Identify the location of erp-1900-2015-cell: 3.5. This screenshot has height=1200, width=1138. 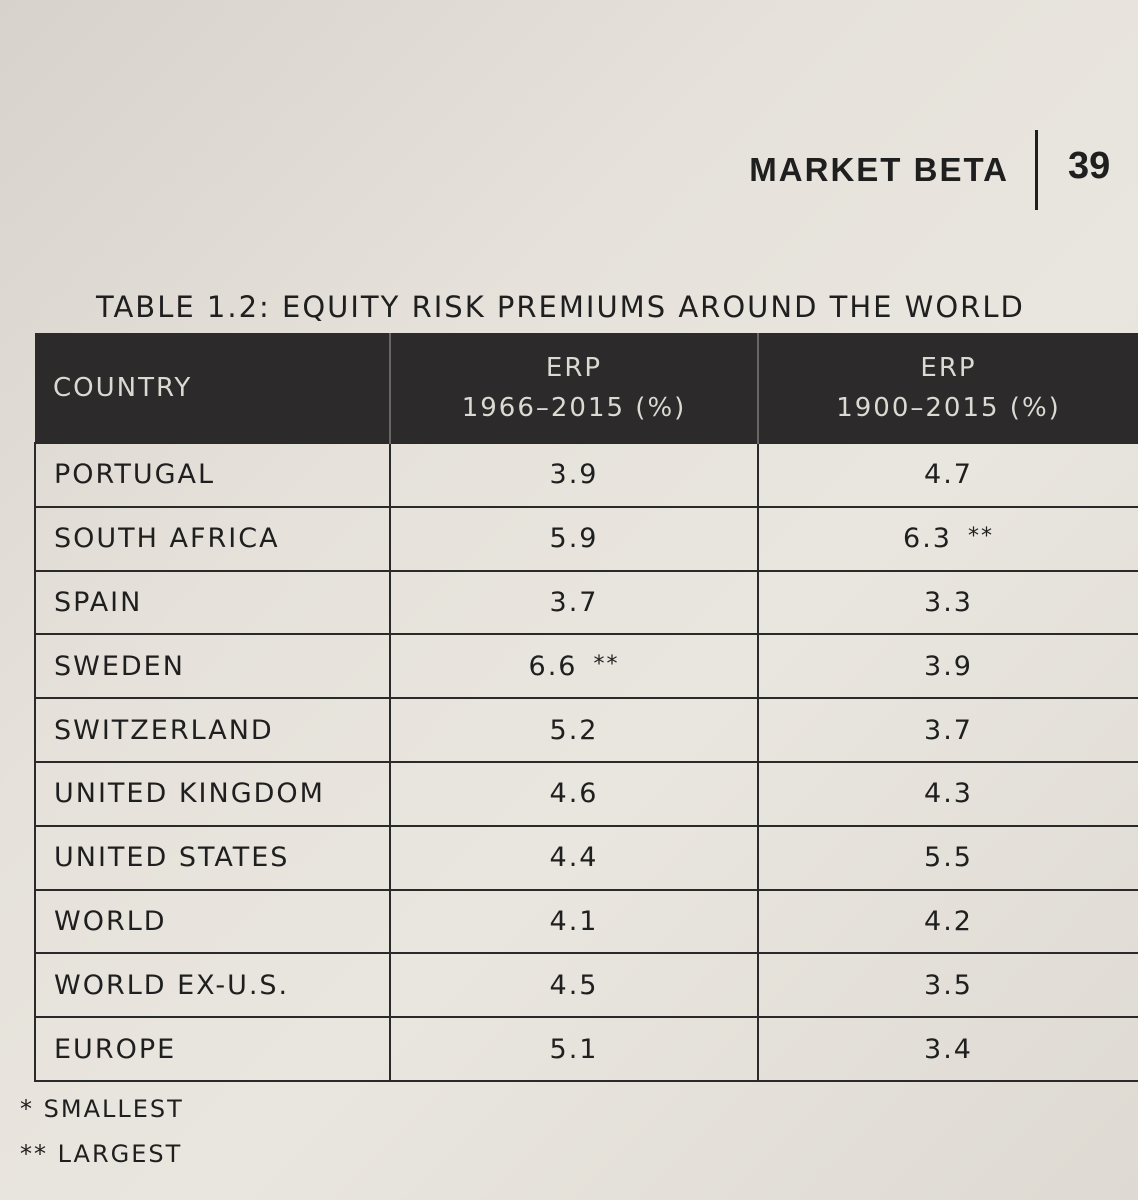
(947, 985).